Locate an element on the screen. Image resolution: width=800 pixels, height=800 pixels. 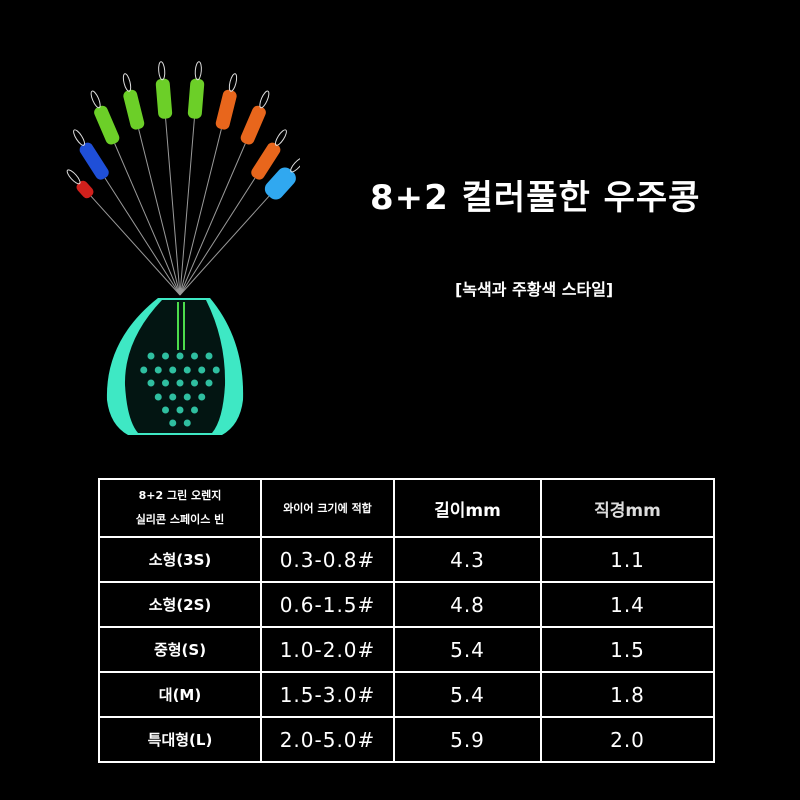
table-row: 대(M) 1.5-3.0# 5.4 1.8 is located at coordinates (406, 694).